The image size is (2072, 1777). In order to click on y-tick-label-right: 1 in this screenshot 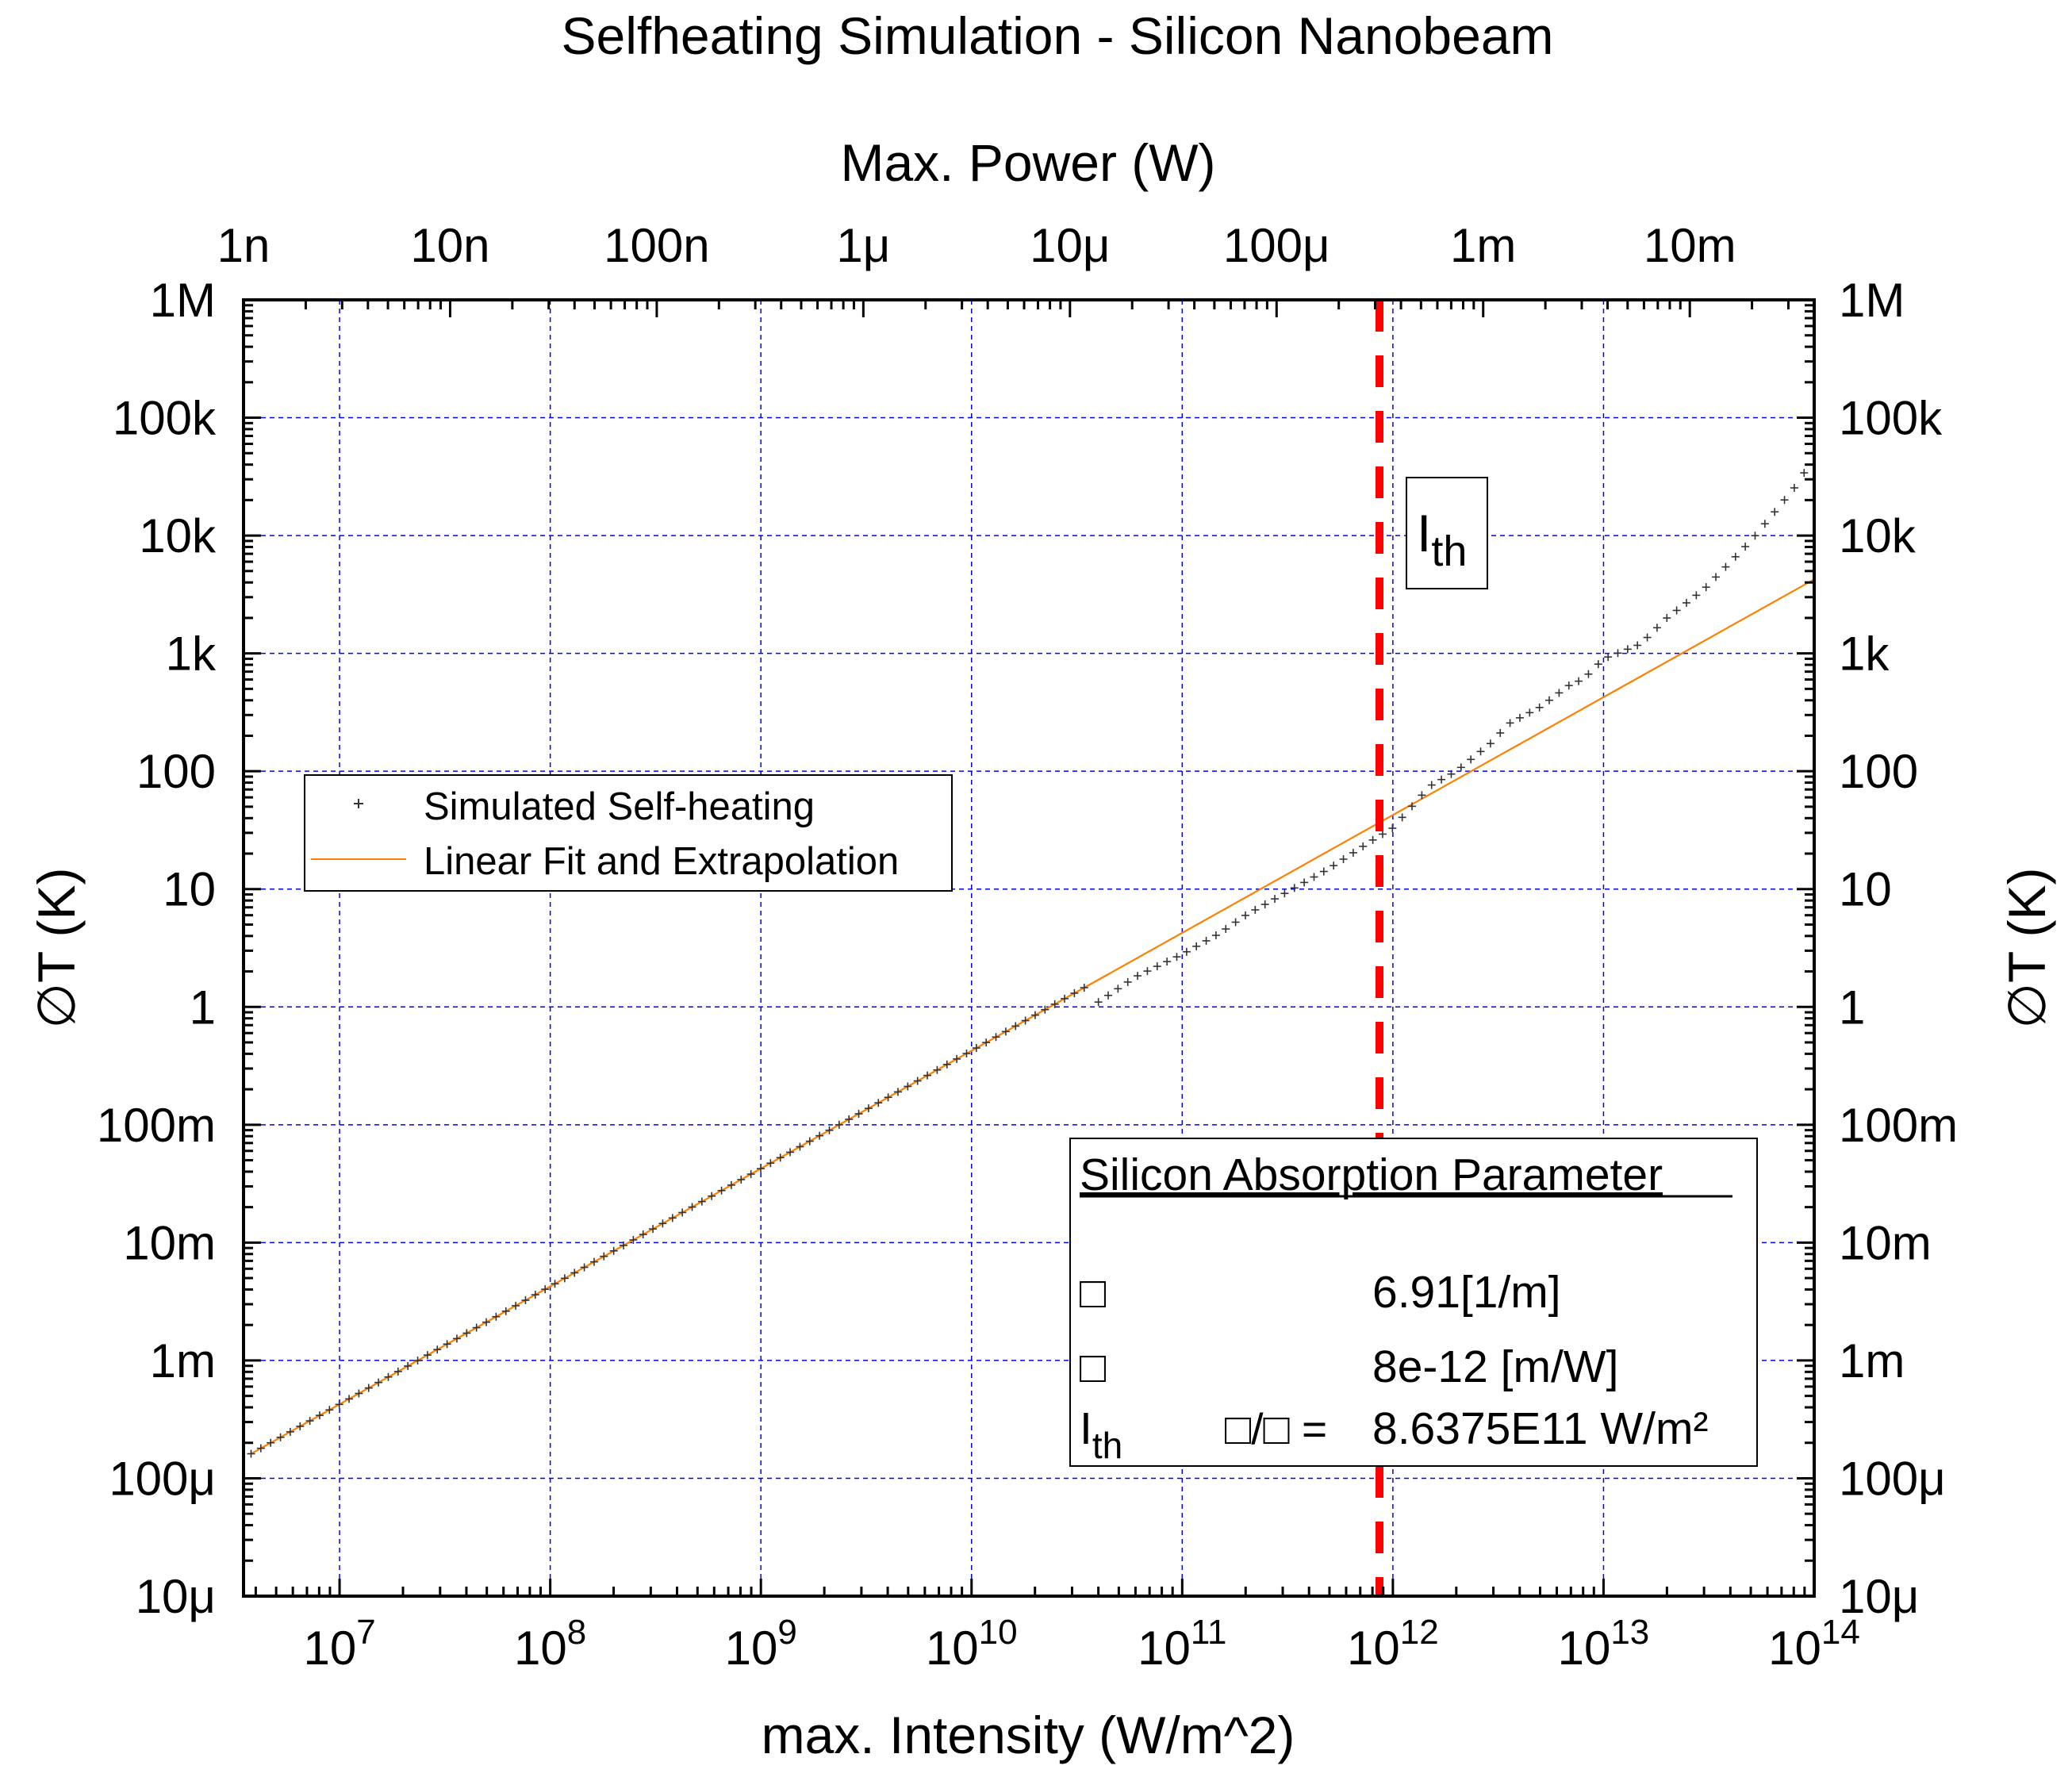, I will do `click(1852, 1007)`.